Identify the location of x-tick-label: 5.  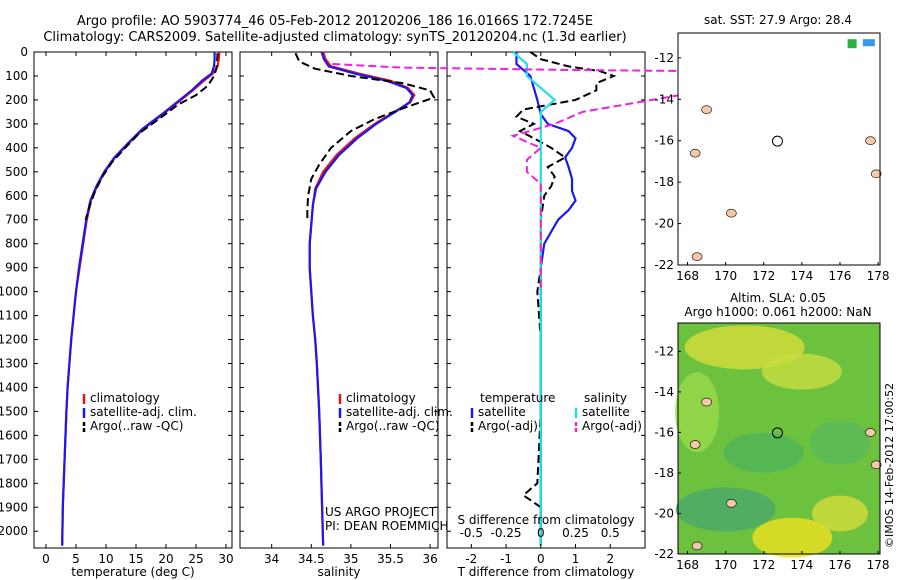
(76, 559).